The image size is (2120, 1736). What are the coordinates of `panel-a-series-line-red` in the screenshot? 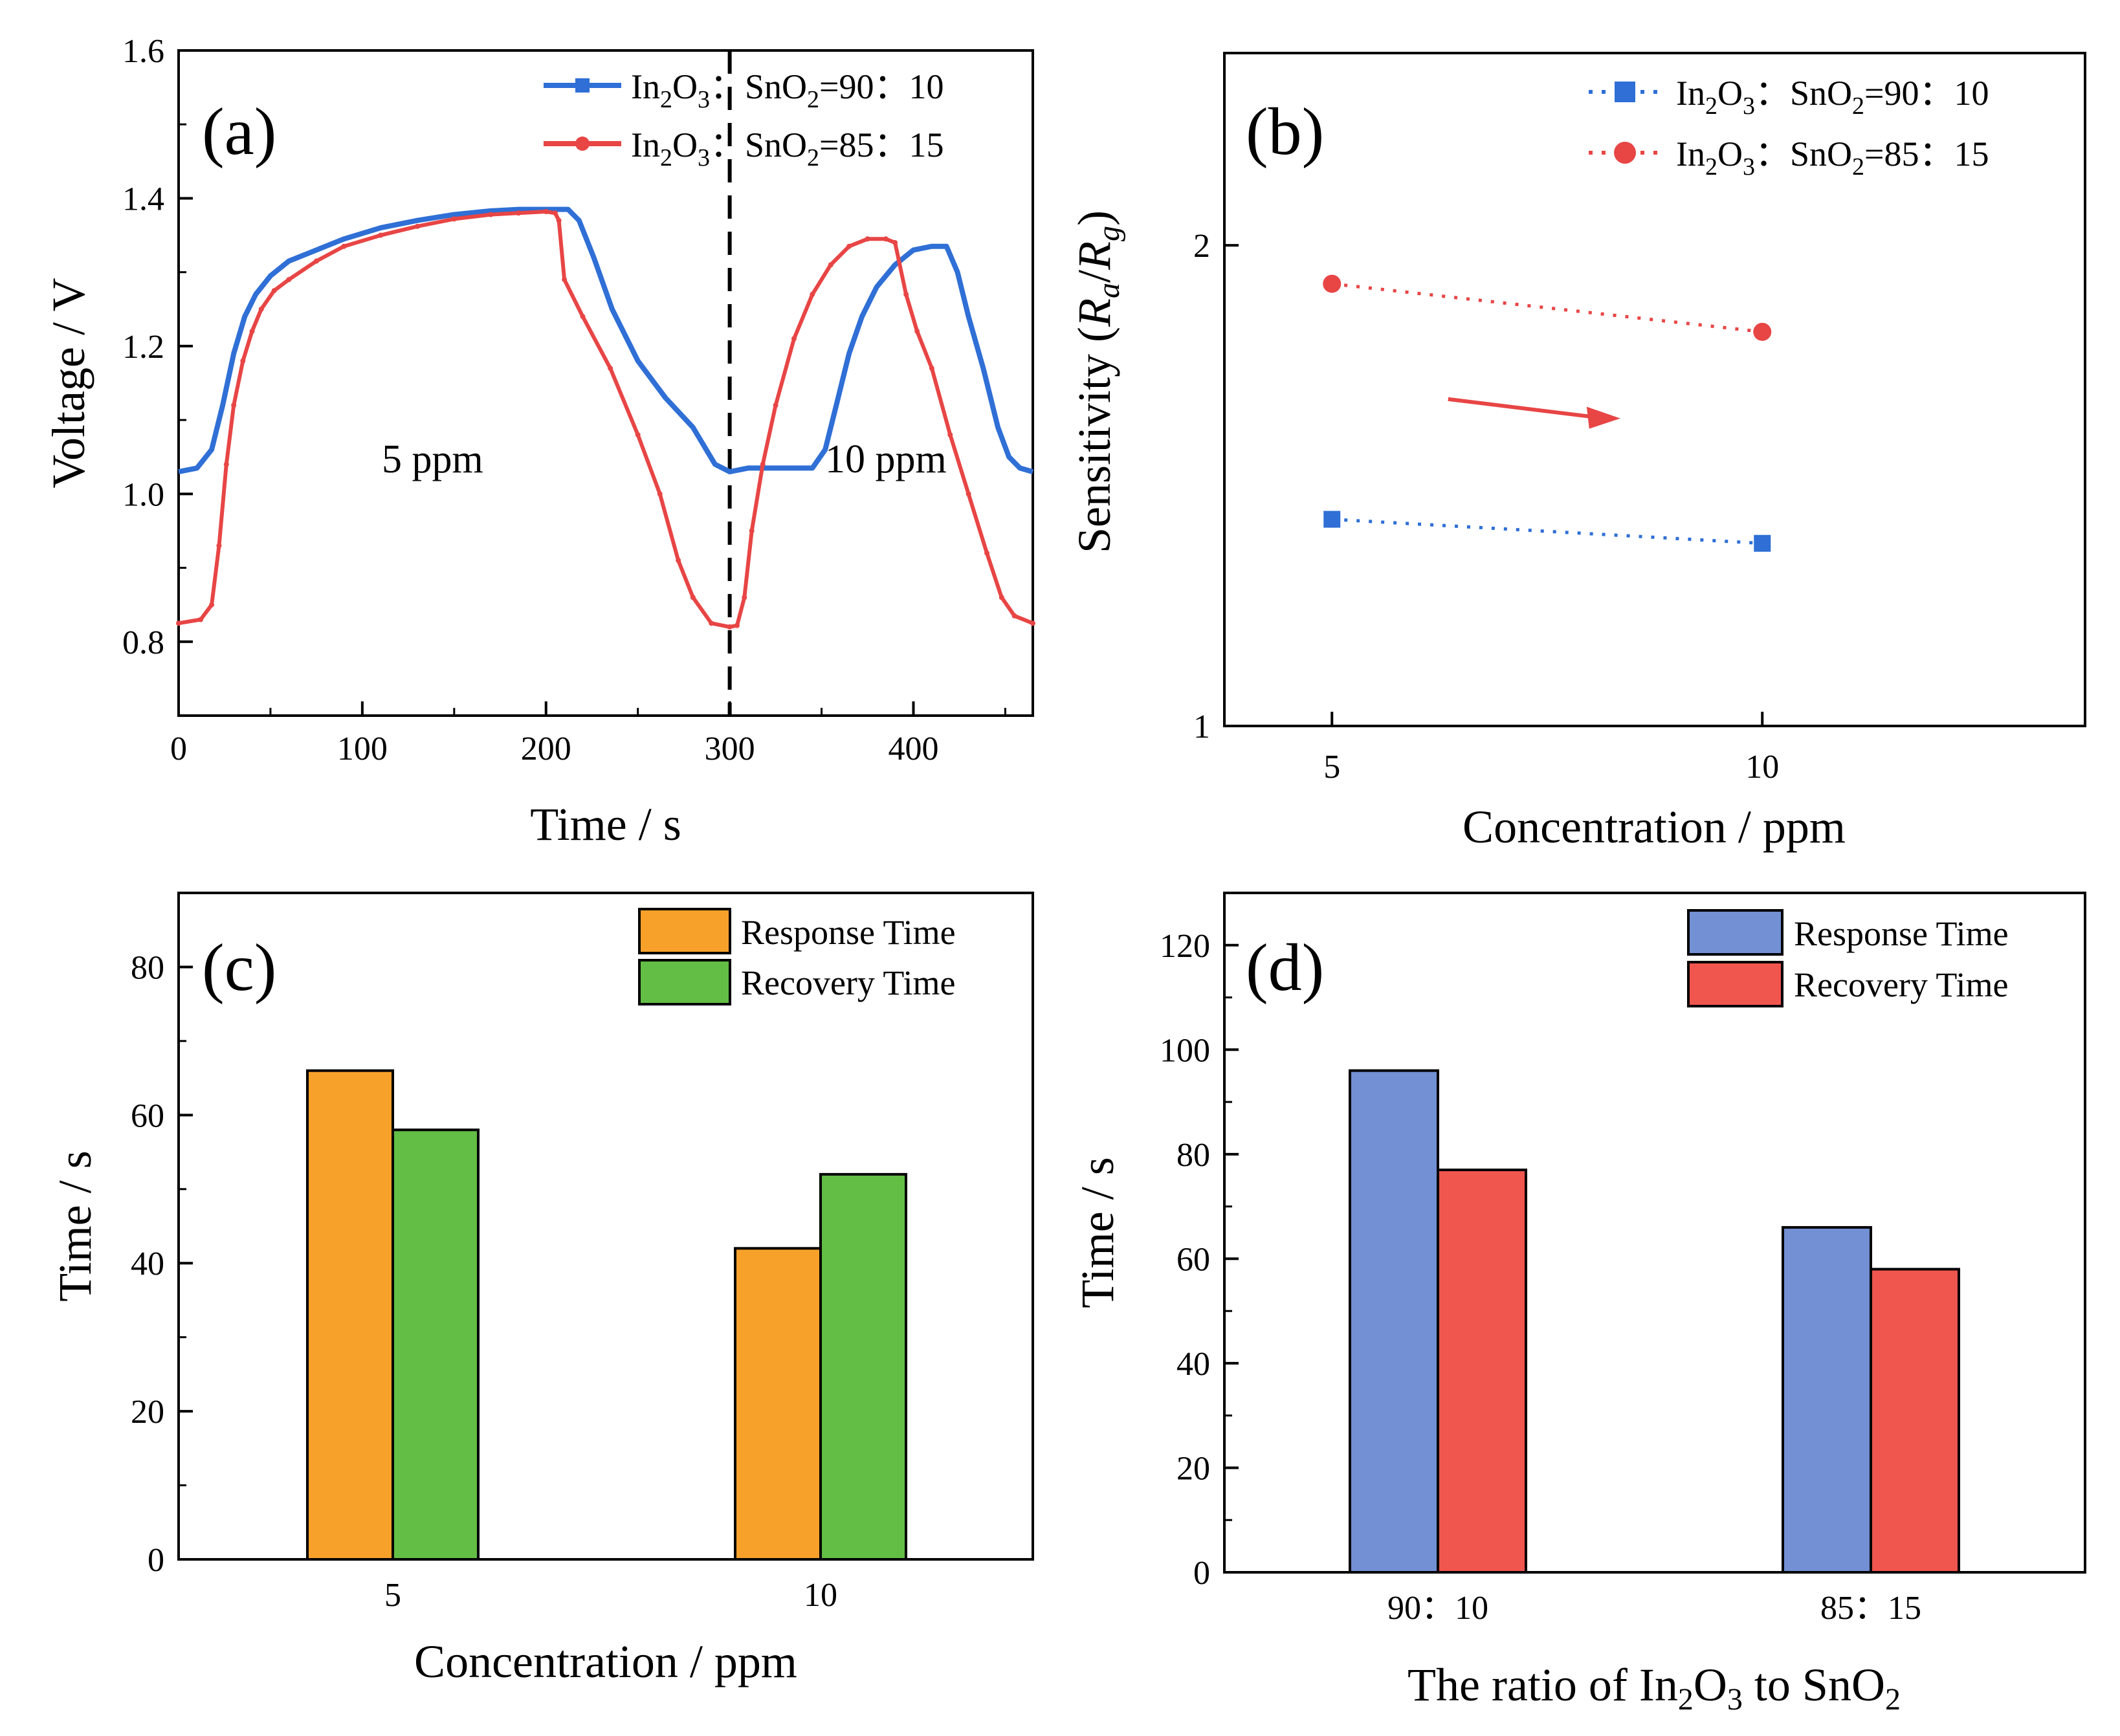 It's located at (606, 419).